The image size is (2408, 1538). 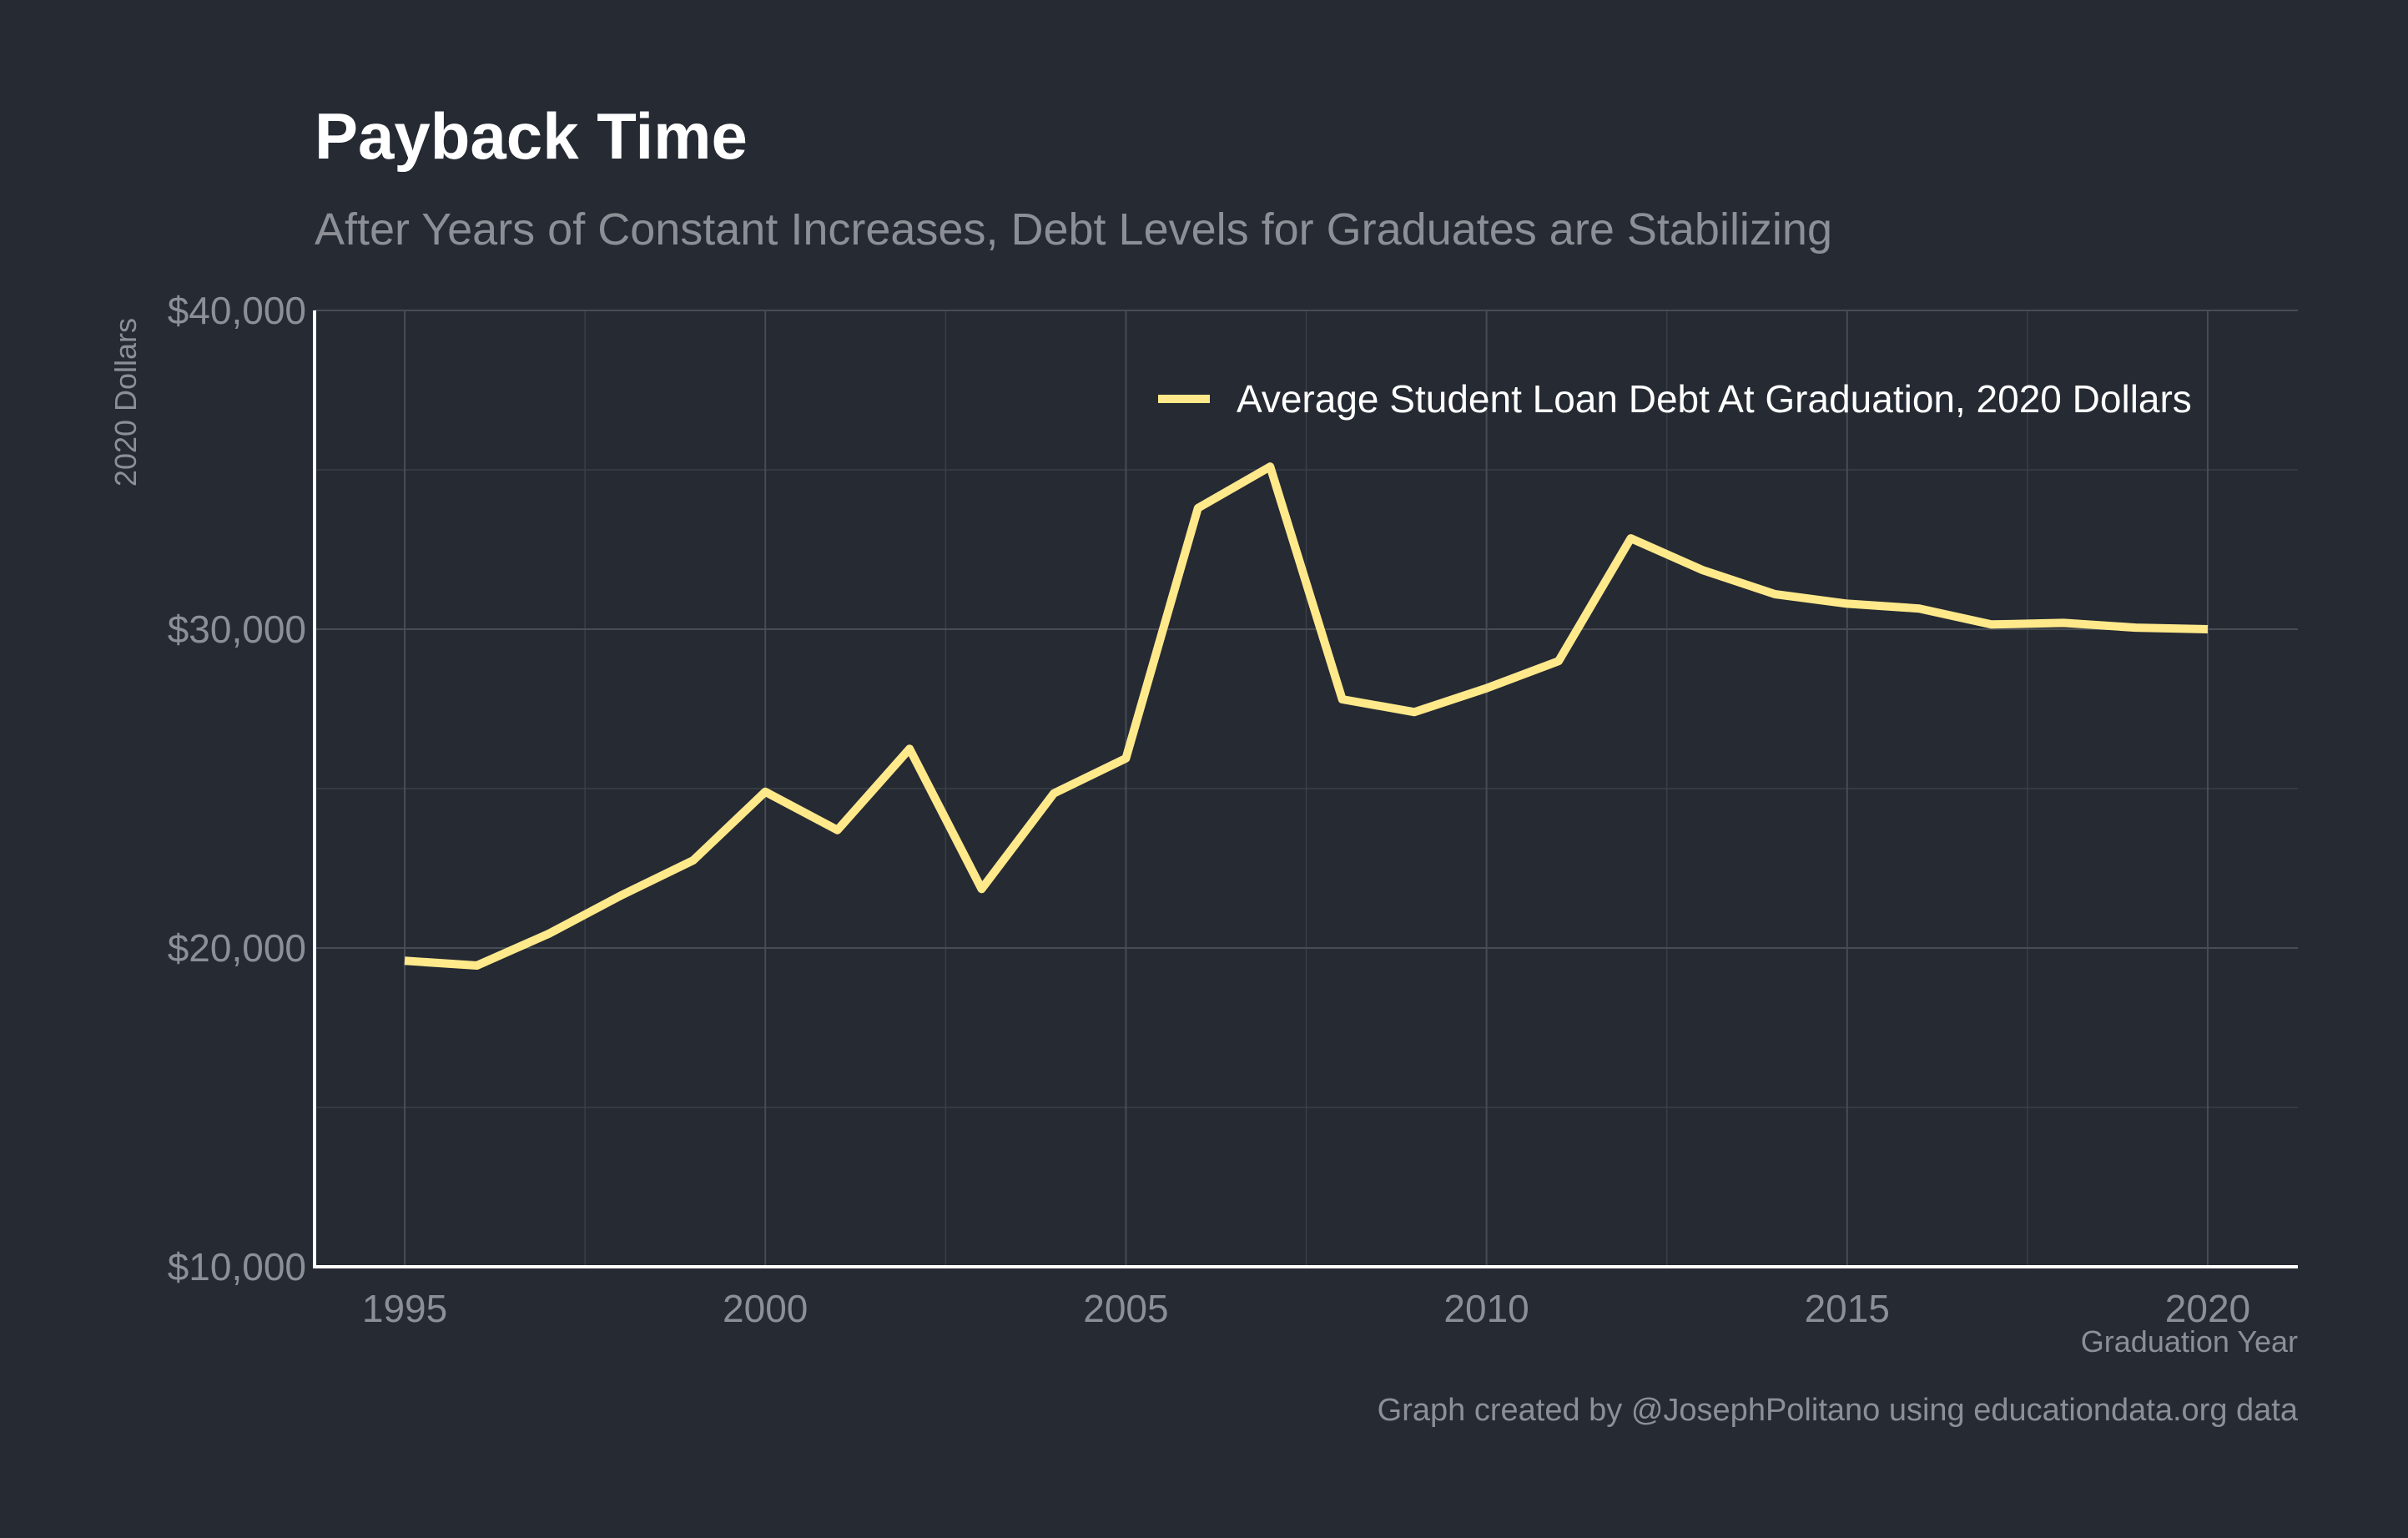 I want to click on chart-title: Payback Time, so click(x=531, y=136).